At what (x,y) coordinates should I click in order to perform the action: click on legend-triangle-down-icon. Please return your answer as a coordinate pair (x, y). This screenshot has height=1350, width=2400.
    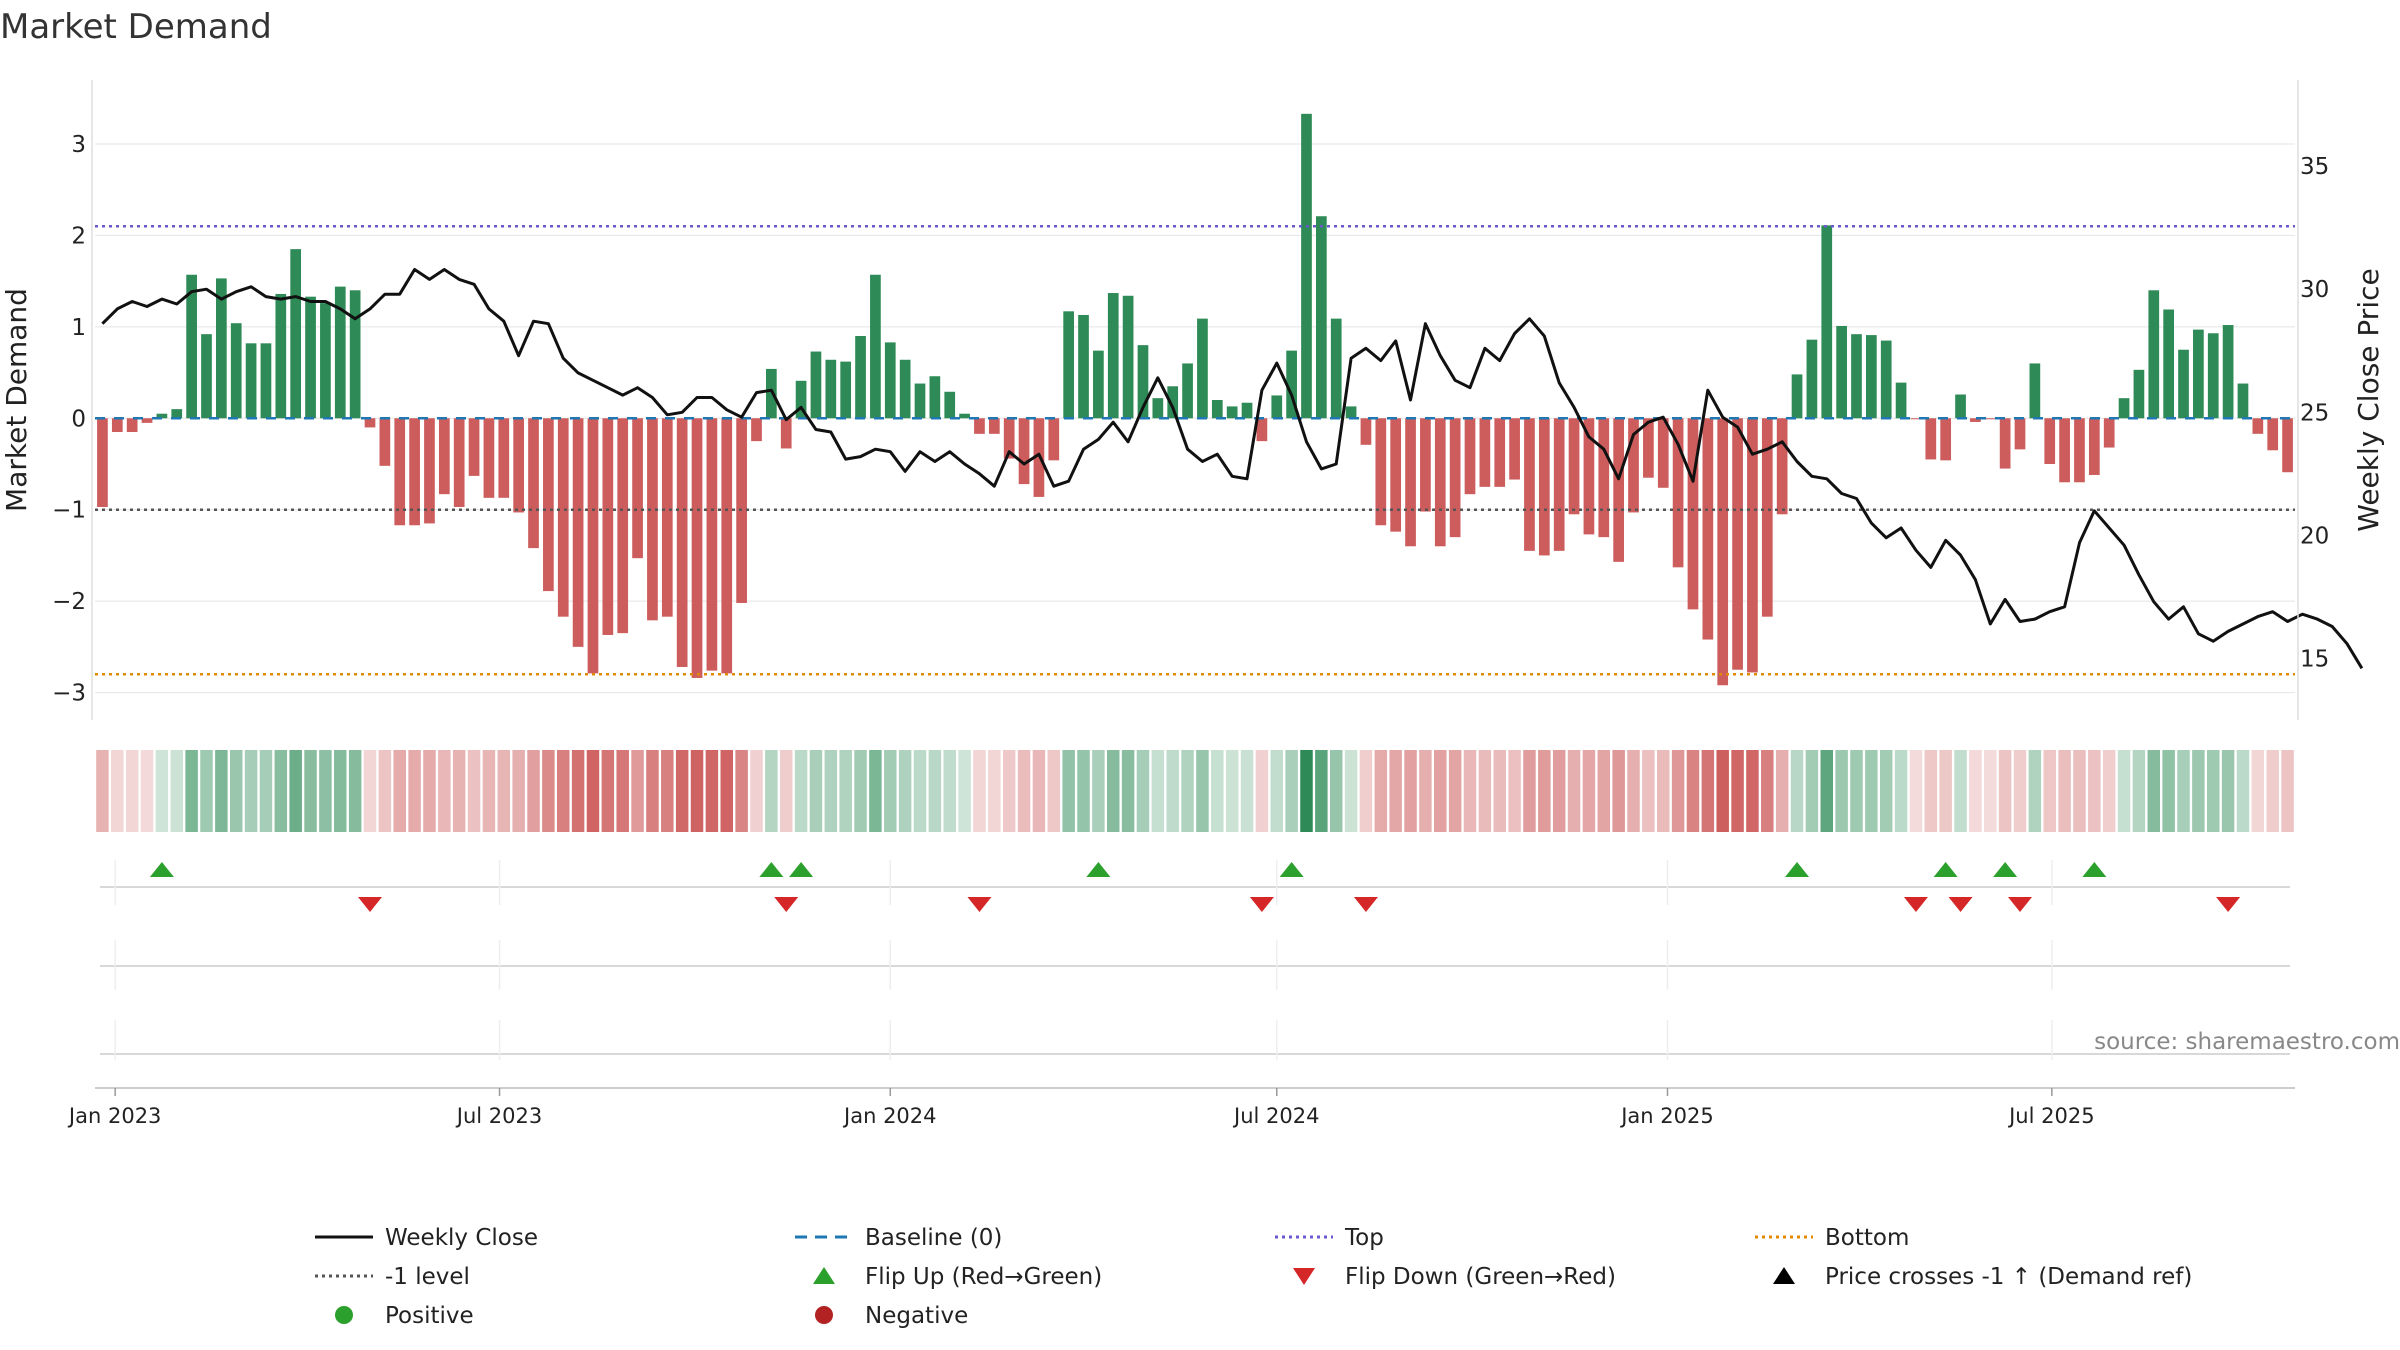
    Looking at the image, I should click on (1304, 1276).